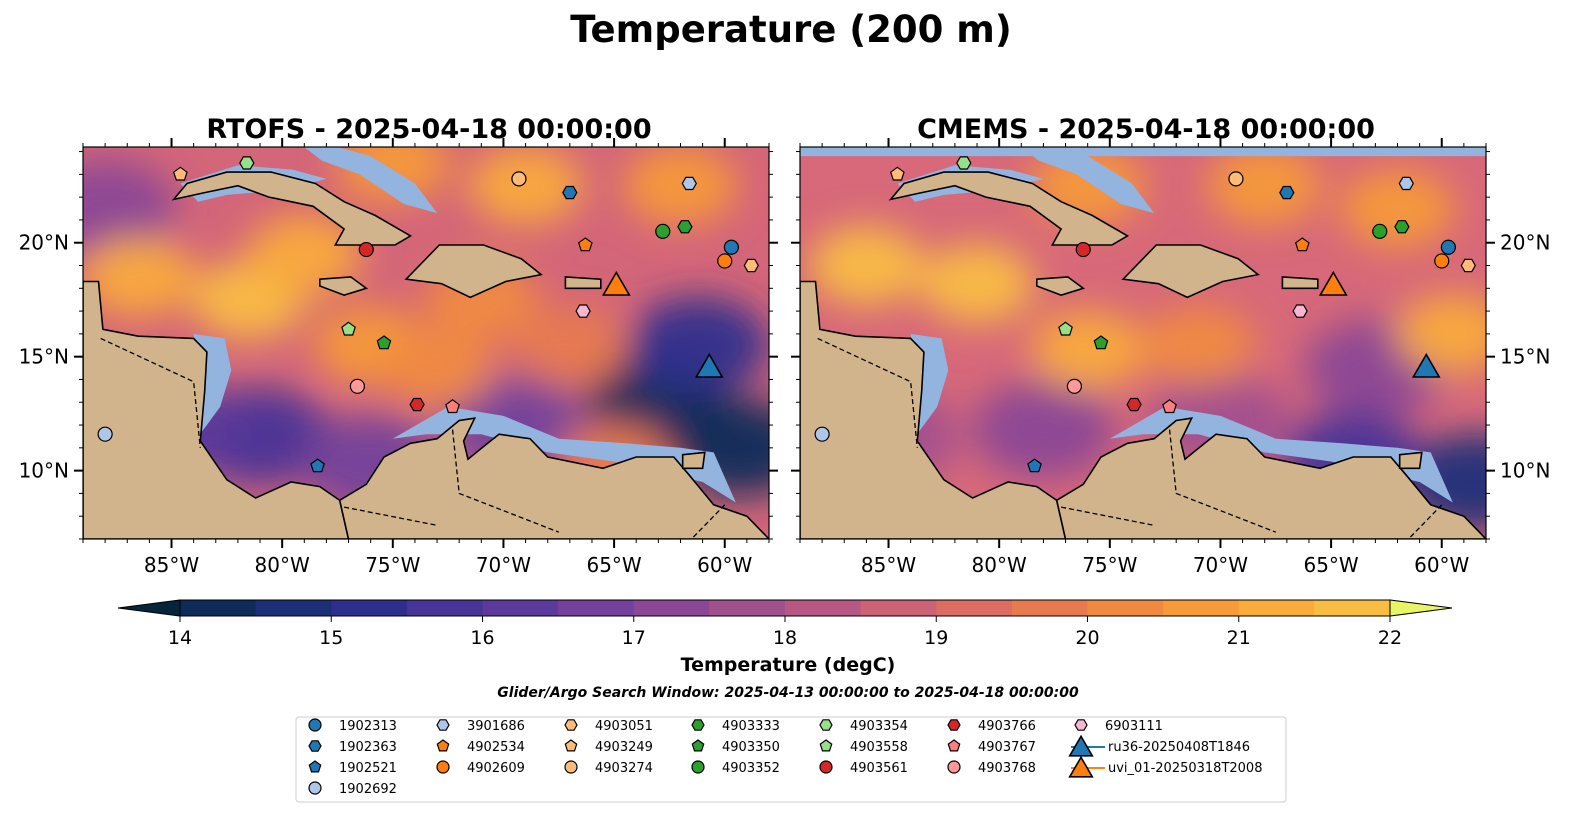 The image size is (1582, 827). I want to click on legend-item-4903350: 4903350, so click(735, 747).